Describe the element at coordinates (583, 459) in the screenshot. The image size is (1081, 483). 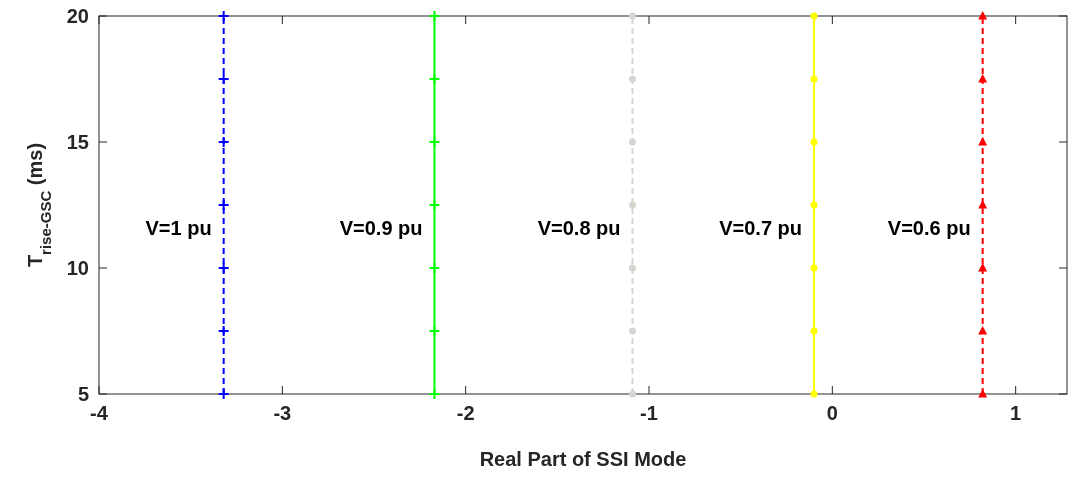
I see `x-axis-title: Real Part of SSI Mode` at that location.